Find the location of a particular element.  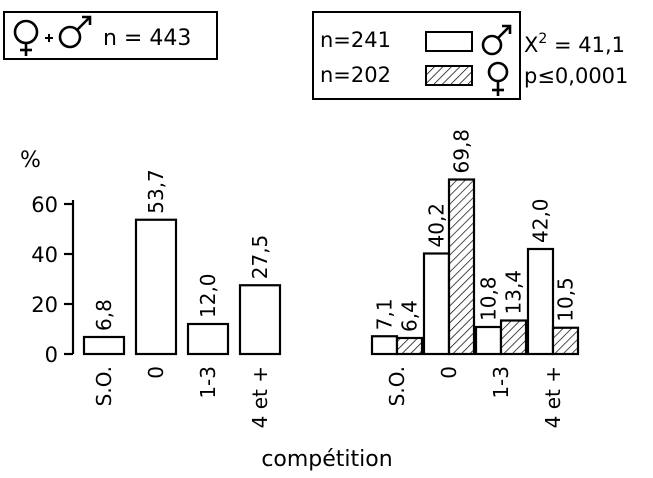

y-axis: % 0 20 40 60 is located at coordinates (47, 257).